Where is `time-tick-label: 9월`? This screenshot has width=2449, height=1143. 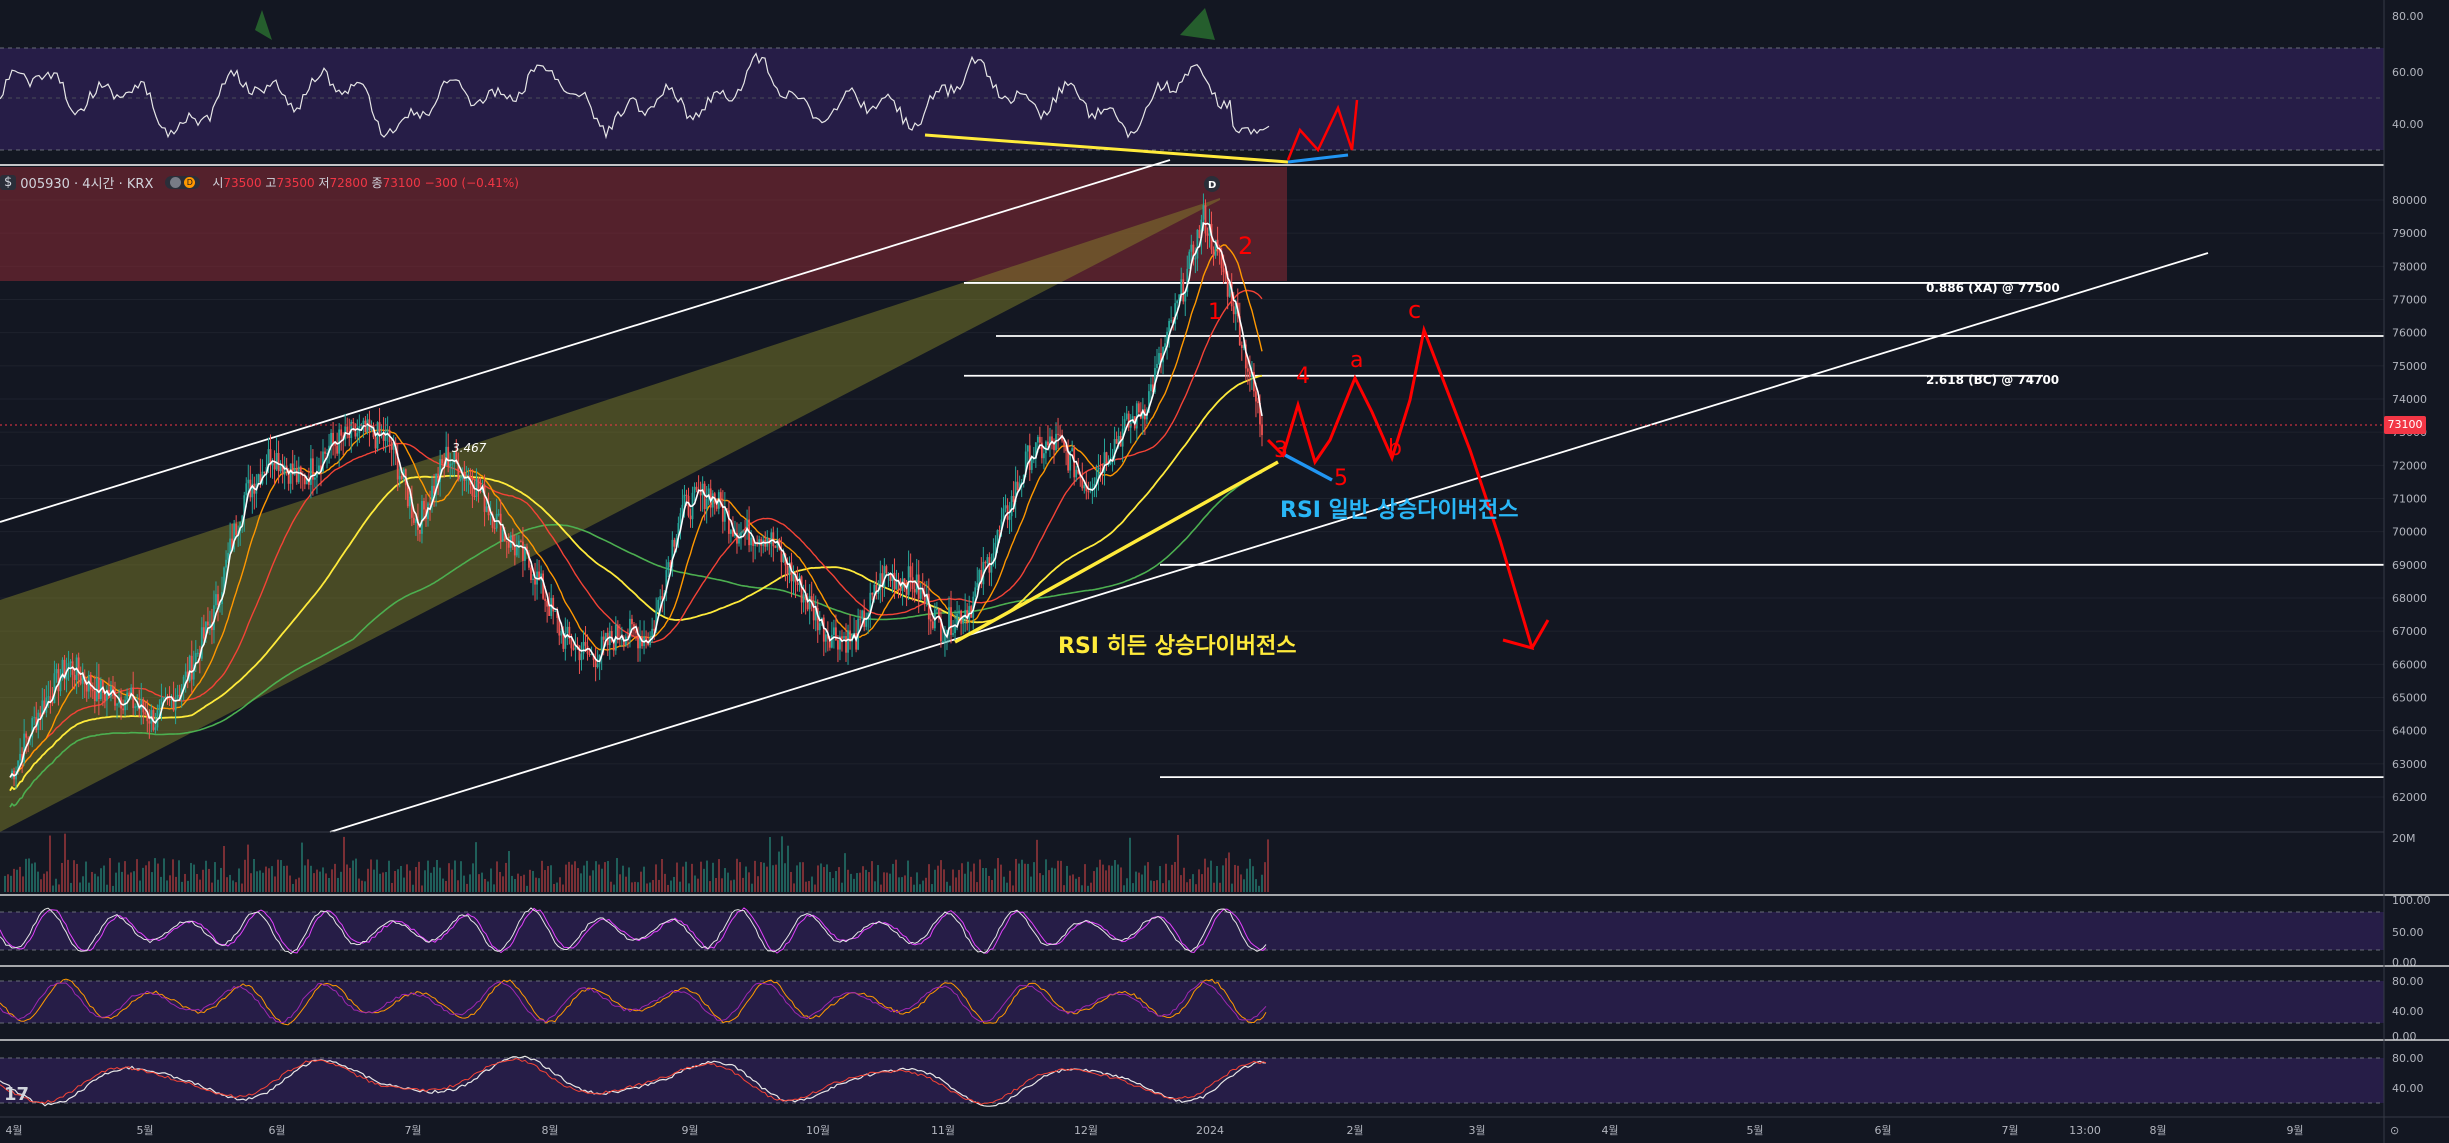 time-tick-label: 9월 is located at coordinates (2294, 1130).